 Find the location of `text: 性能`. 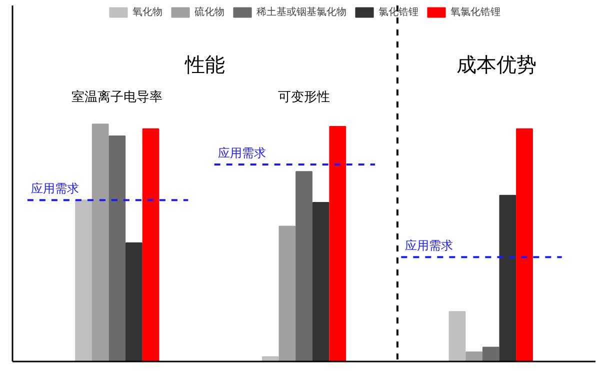

text: 性能 is located at coordinates (204, 64).